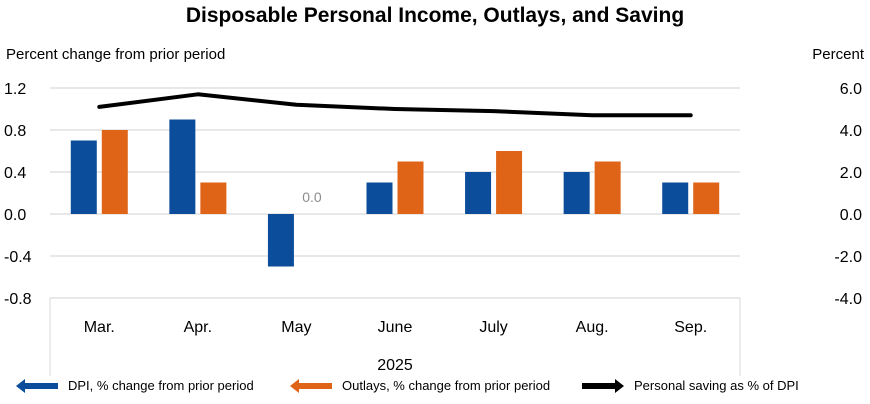 The image size is (870, 404). Describe the element at coordinates (851, 215) in the screenshot. I see `y-tick-right: 0.0` at that location.